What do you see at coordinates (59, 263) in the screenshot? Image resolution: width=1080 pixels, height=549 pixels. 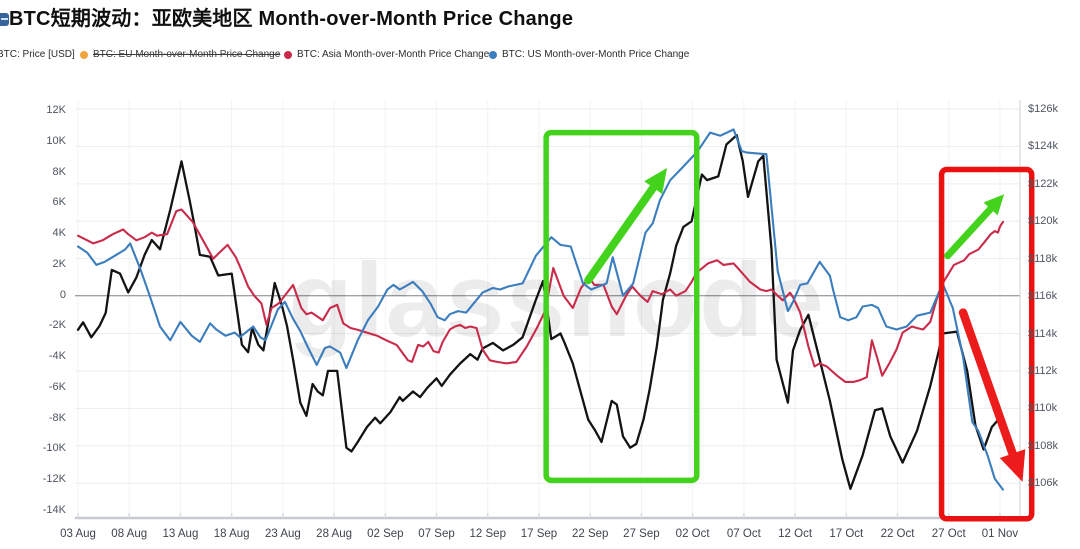 I see `left-axis-tick: 2K` at bounding box center [59, 263].